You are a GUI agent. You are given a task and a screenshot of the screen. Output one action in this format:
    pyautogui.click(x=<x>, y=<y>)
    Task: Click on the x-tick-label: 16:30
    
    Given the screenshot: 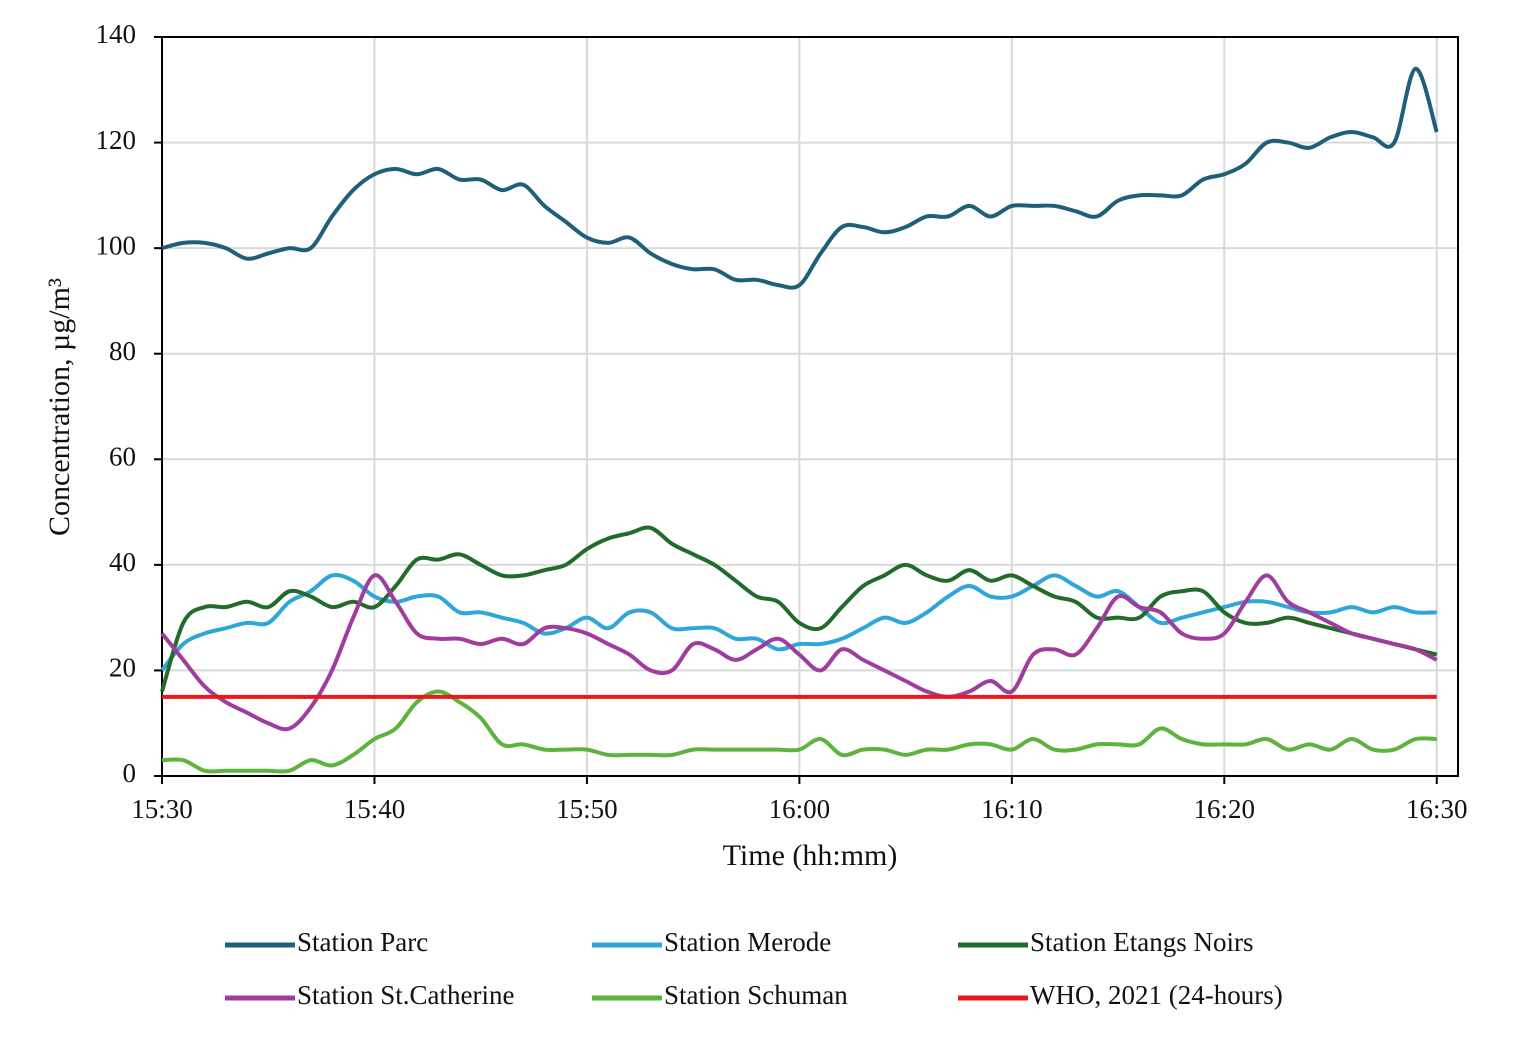 What is the action you would take?
    pyautogui.click(x=1437, y=809)
    